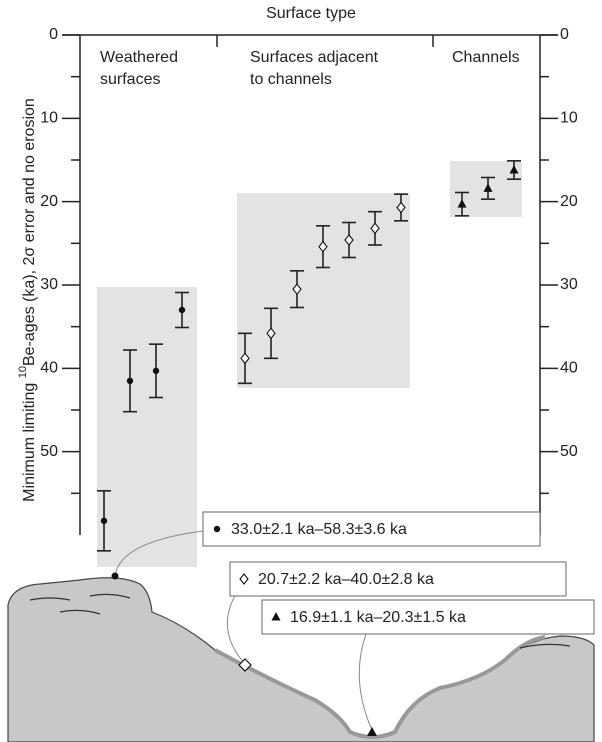  I want to click on y2-tick-label: 20, so click(569, 201).